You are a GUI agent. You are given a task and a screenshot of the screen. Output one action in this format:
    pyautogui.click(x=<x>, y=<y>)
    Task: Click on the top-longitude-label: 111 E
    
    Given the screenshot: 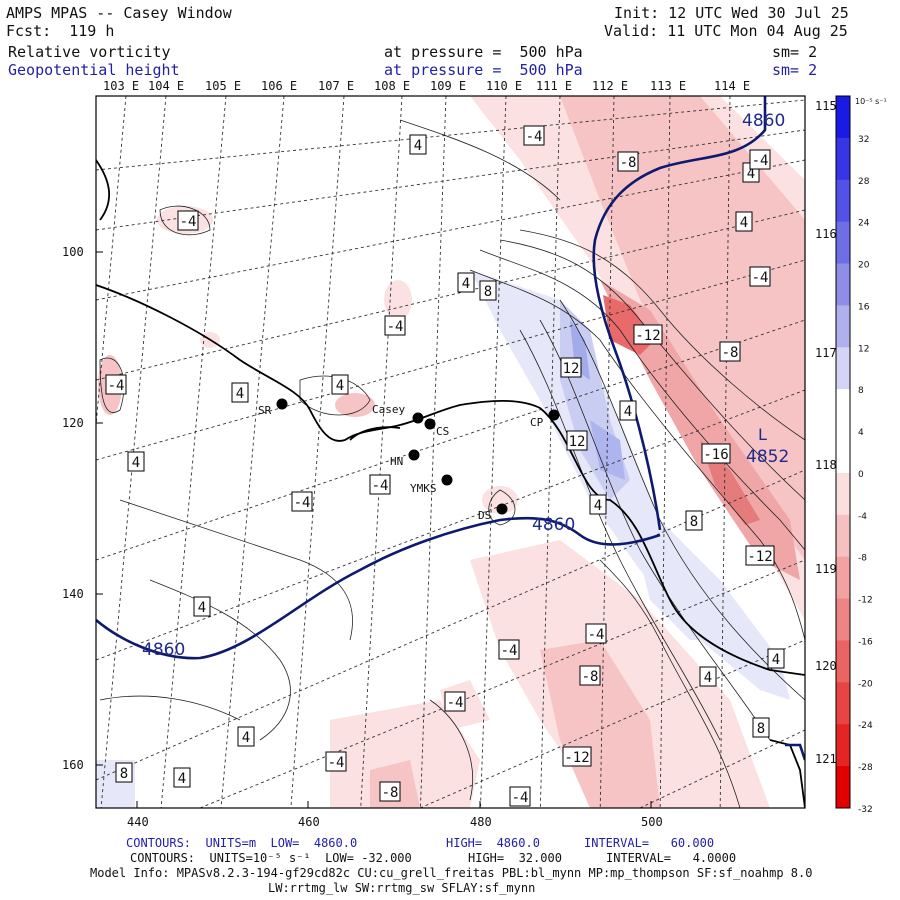 What is the action you would take?
    pyautogui.click(x=554, y=86)
    